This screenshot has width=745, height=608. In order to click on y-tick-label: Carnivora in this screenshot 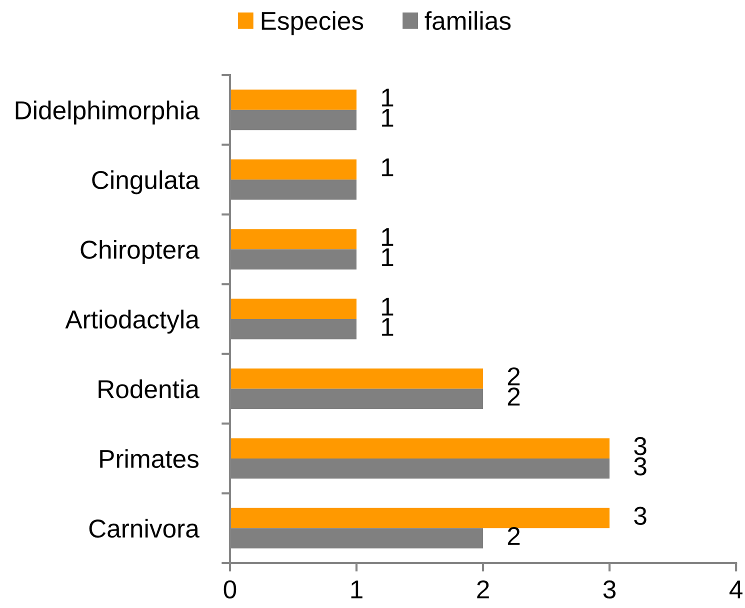, I will do `click(144, 528)`.